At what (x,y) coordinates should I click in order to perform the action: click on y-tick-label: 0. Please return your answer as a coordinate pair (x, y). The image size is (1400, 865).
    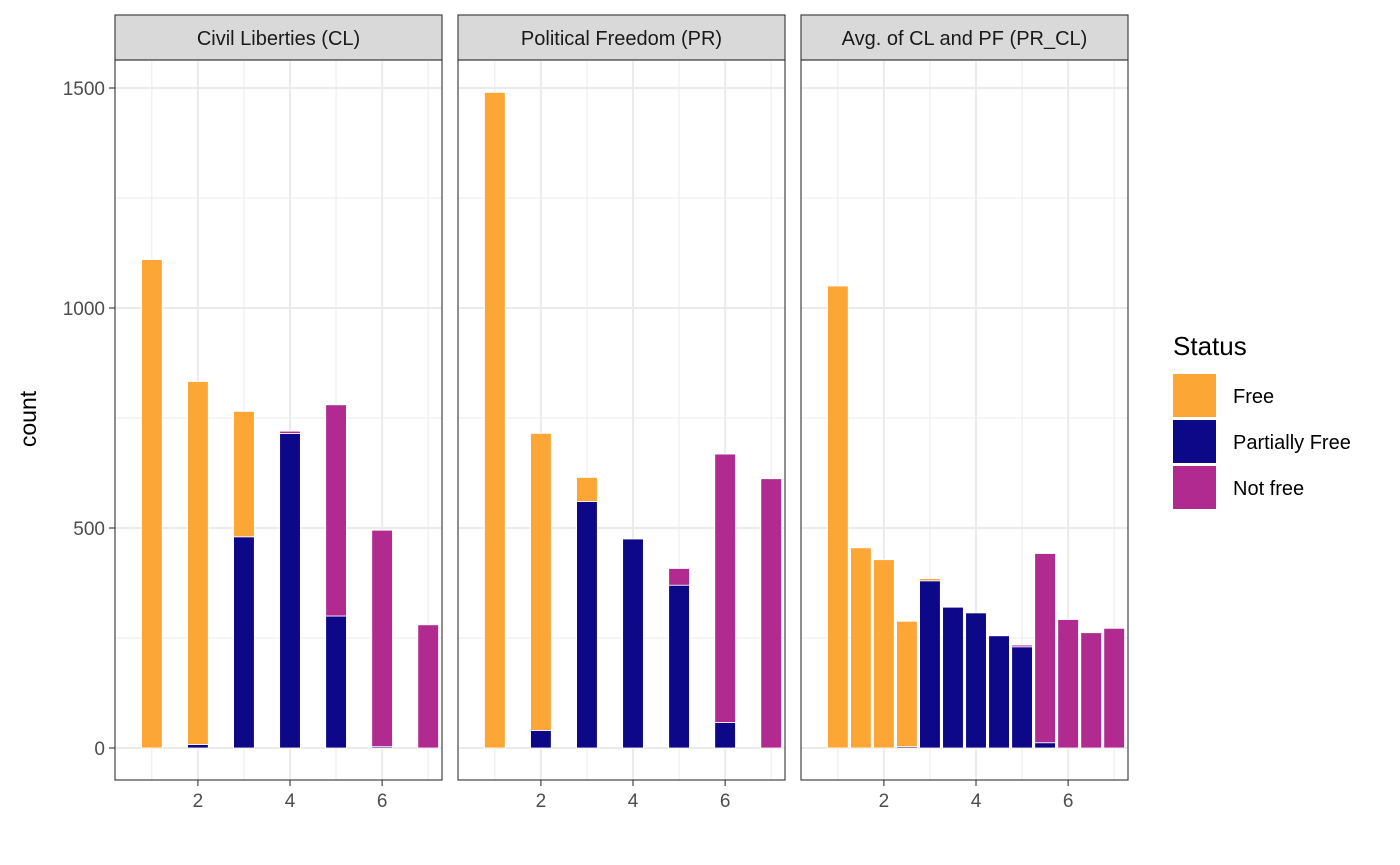
    Looking at the image, I should click on (99, 749).